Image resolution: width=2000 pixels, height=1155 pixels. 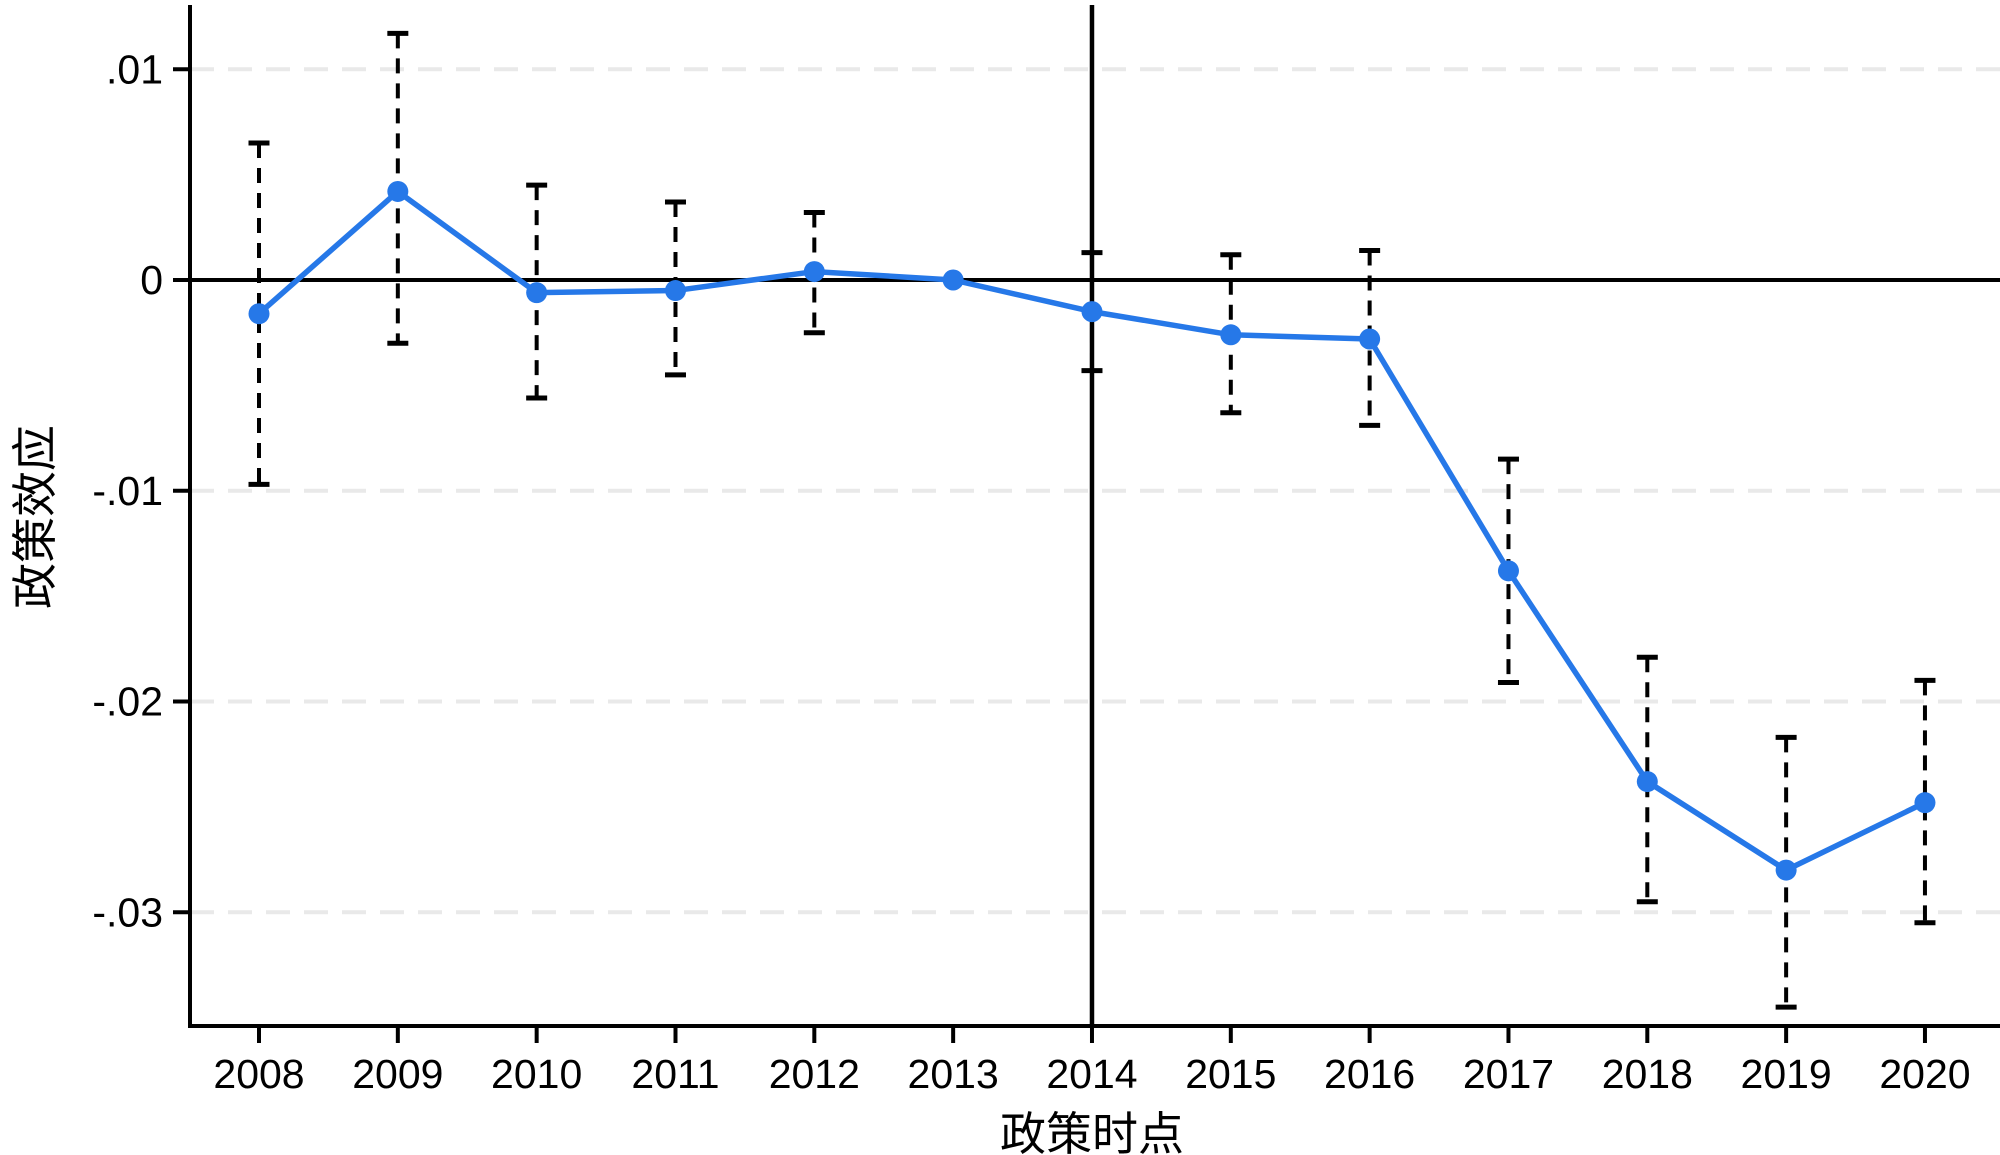 What do you see at coordinates (1786, 1074) in the screenshot?
I see `x-tick-label: 2019` at bounding box center [1786, 1074].